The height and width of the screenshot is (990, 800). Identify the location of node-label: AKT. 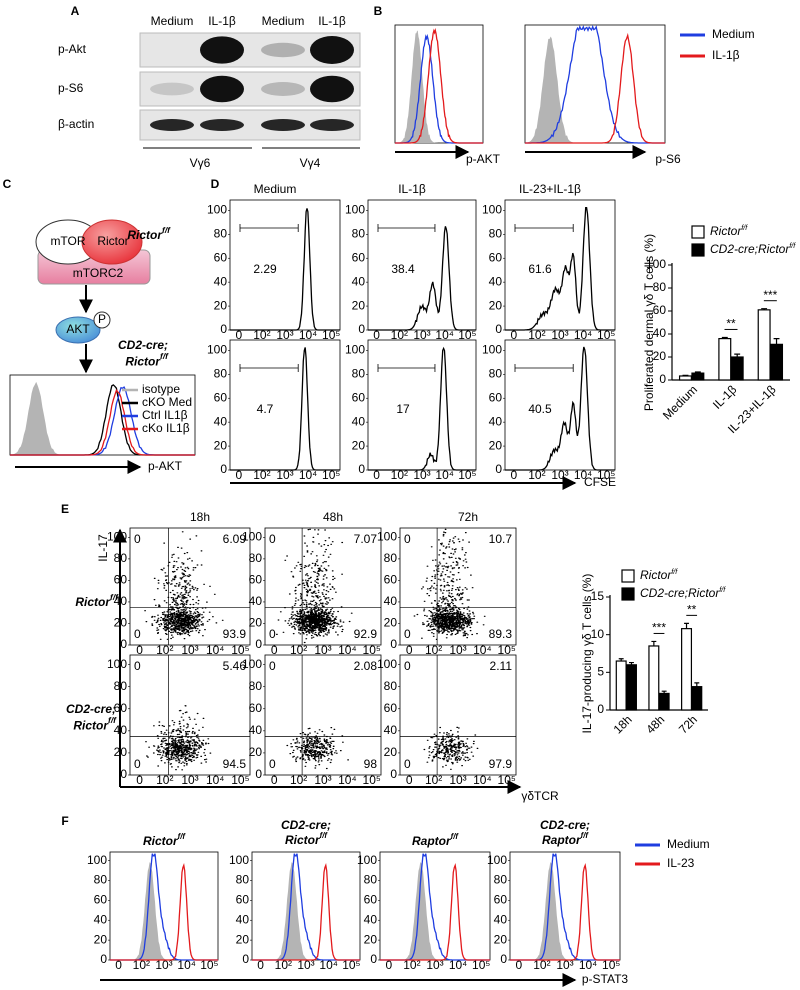
(78, 329).